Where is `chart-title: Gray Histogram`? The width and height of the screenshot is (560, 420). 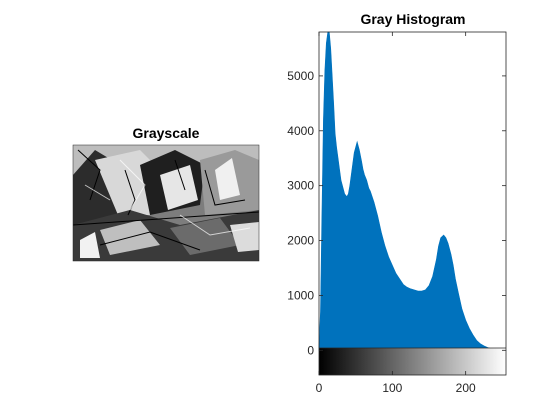
chart-title: Gray Histogram is located at coordinates (412, 19).